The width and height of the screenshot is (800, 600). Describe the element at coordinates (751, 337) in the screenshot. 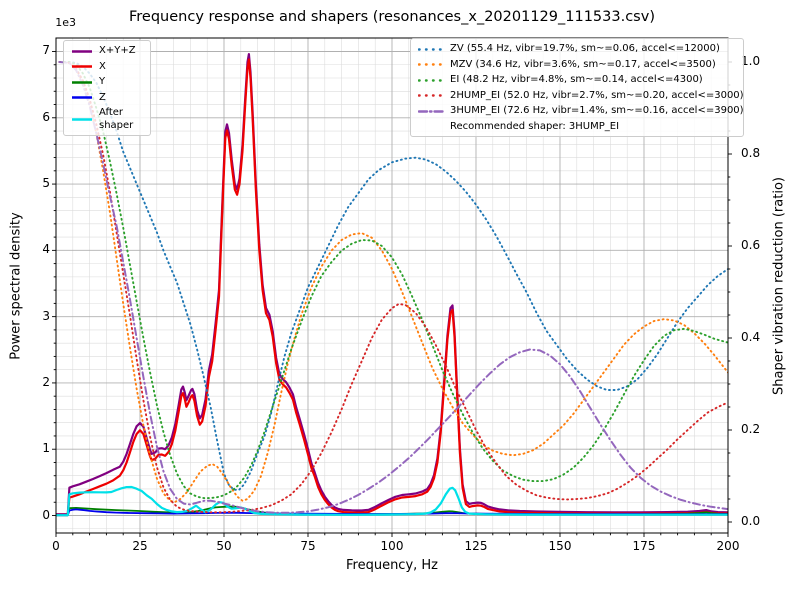

I see `y-right-tick-label: 0.4` at that location.